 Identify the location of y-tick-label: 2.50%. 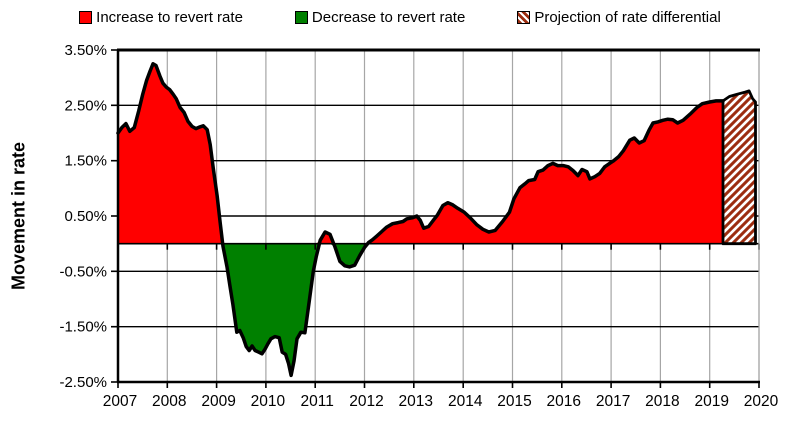
(85, 105).